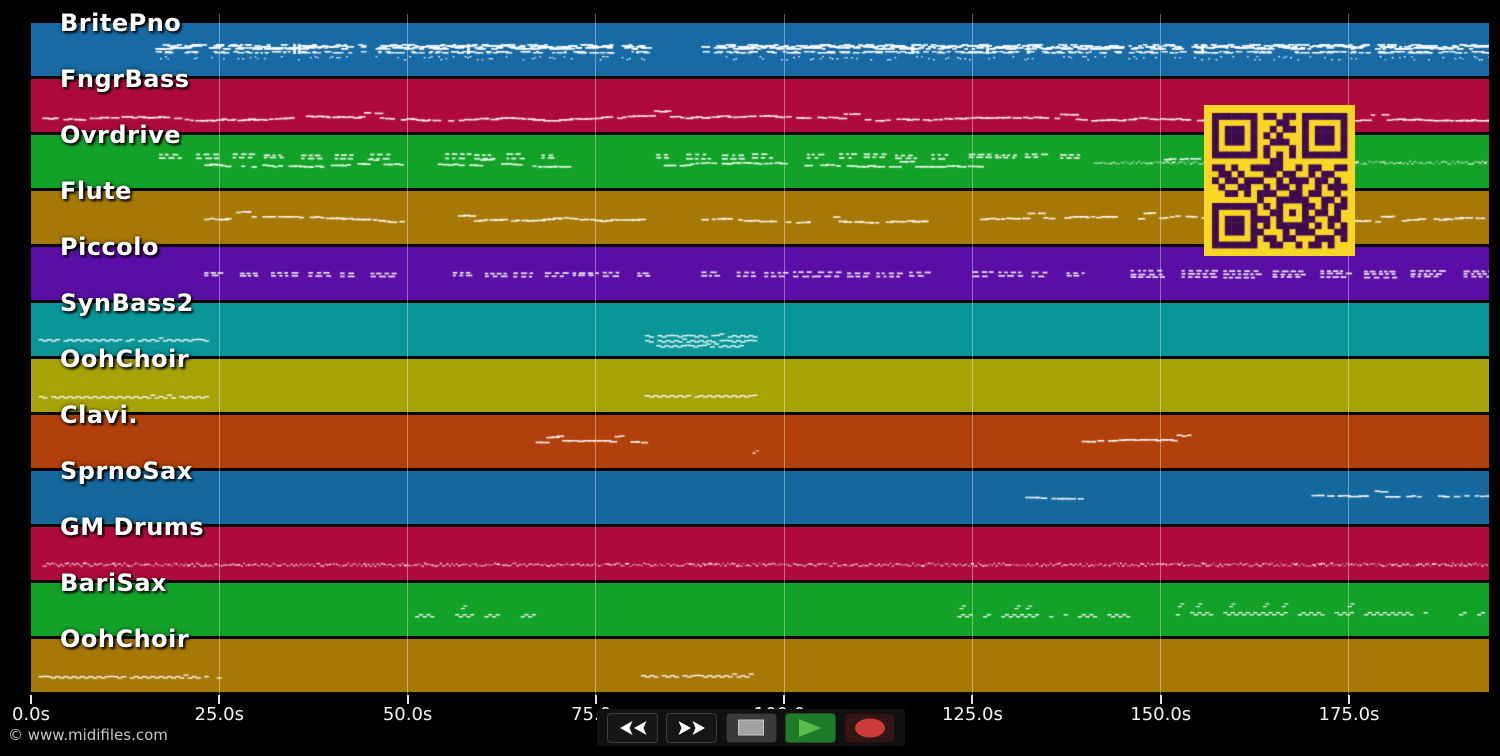 This screenshot has height=756, width=1500. What do you see at coordinates (1279, 180) in the screenshot?
I see `qr-code` at bounding box center [1279, 180].